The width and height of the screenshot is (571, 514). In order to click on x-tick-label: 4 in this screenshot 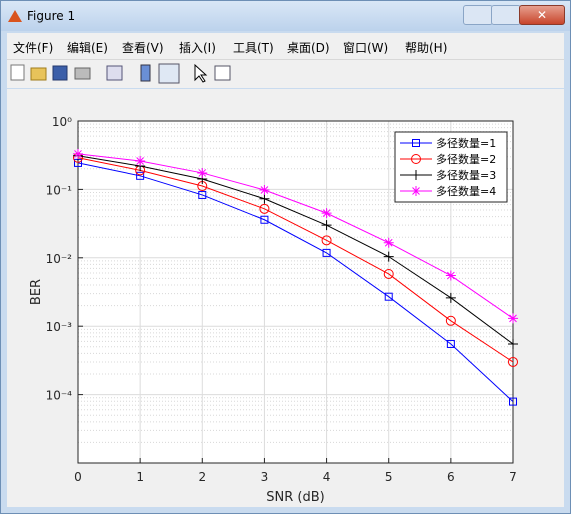, I will do `click(327, 477)`.